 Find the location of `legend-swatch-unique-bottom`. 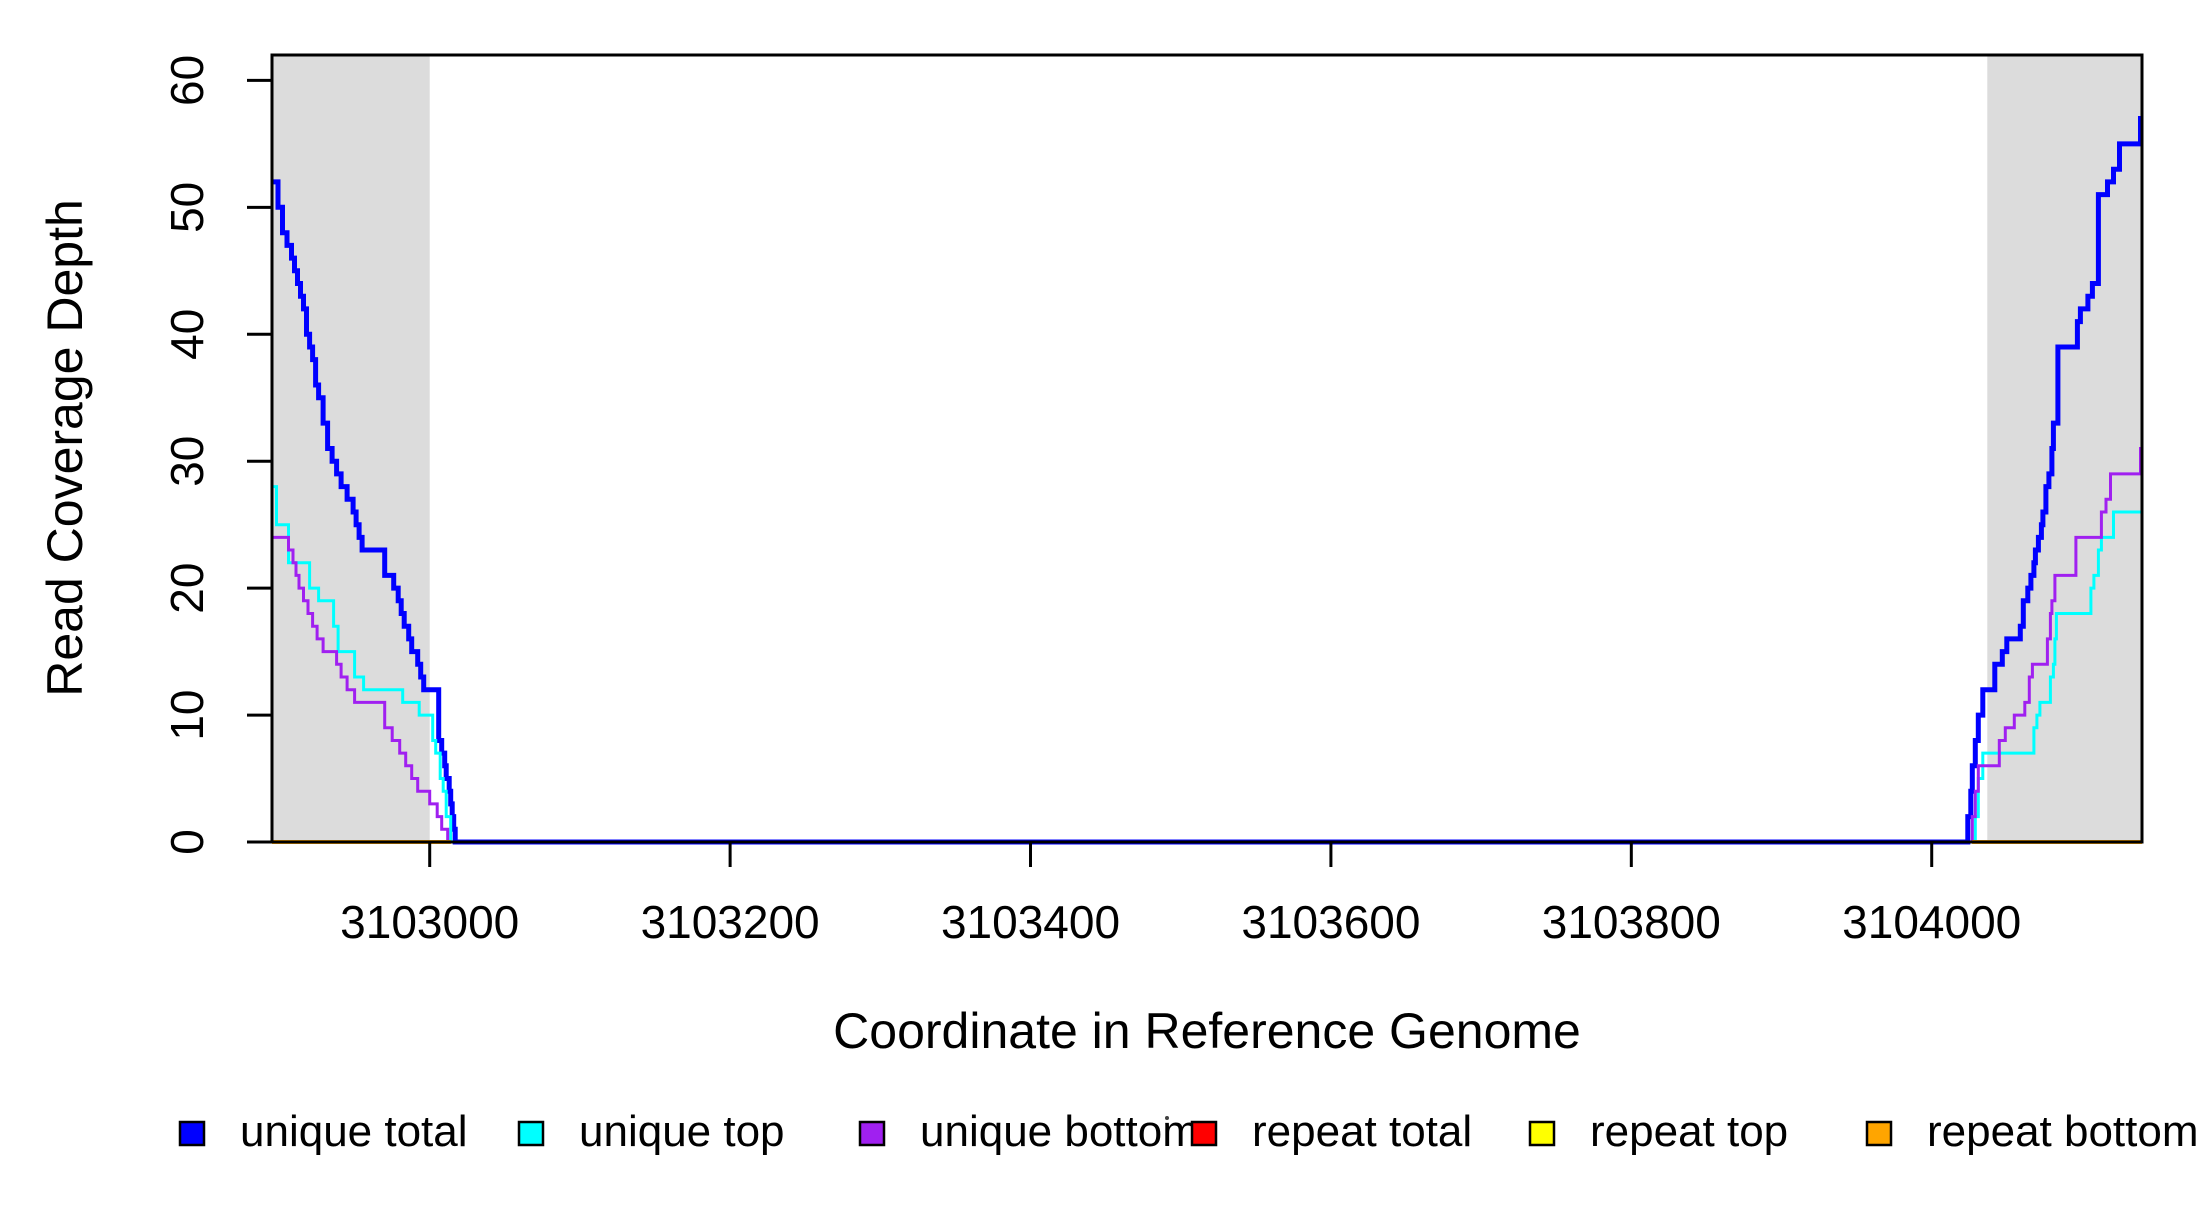

legend-swatch-unique-bottom is located at coordinates (872, 1133).